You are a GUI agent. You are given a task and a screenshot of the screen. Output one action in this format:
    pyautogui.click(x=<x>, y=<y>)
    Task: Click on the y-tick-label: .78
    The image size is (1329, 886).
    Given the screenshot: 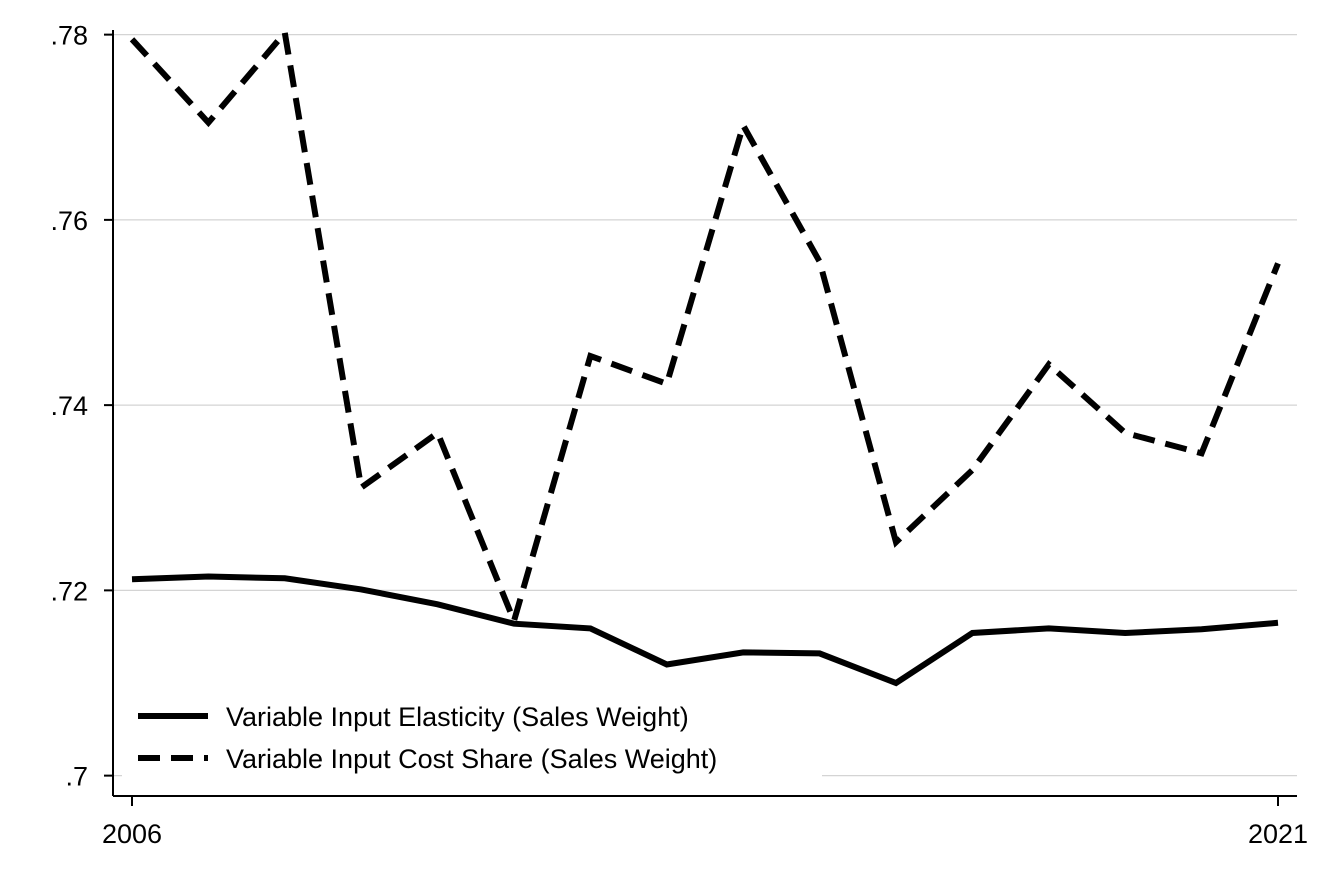 What is the action you would take?
    pyautogui.click(x=69, y=36)
    